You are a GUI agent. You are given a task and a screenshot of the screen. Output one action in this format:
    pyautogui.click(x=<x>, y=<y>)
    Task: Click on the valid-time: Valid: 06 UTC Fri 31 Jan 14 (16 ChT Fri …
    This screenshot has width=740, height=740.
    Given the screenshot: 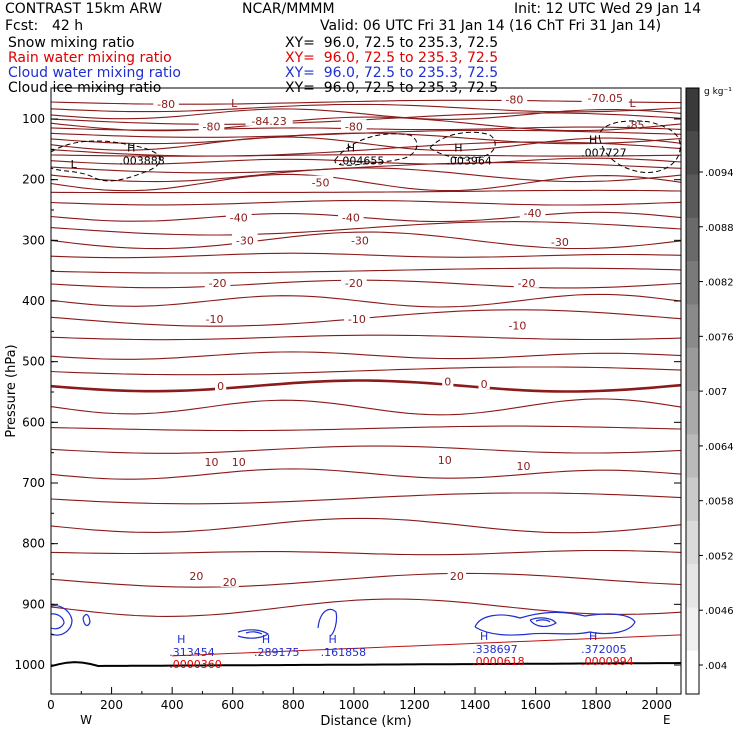 What is the action you would take?
    pyautogui.click(x=491, y=26)
    